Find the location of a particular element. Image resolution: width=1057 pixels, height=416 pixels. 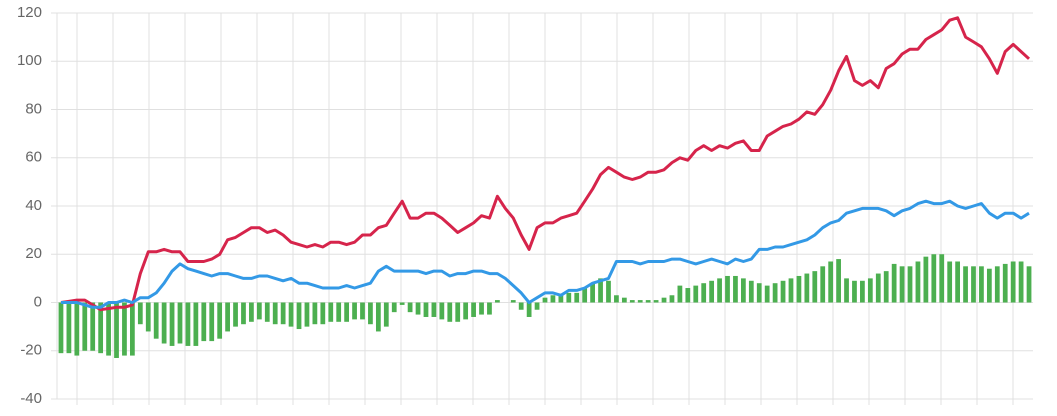

y-tick-label: 20 is located at coordinates (33, 253).